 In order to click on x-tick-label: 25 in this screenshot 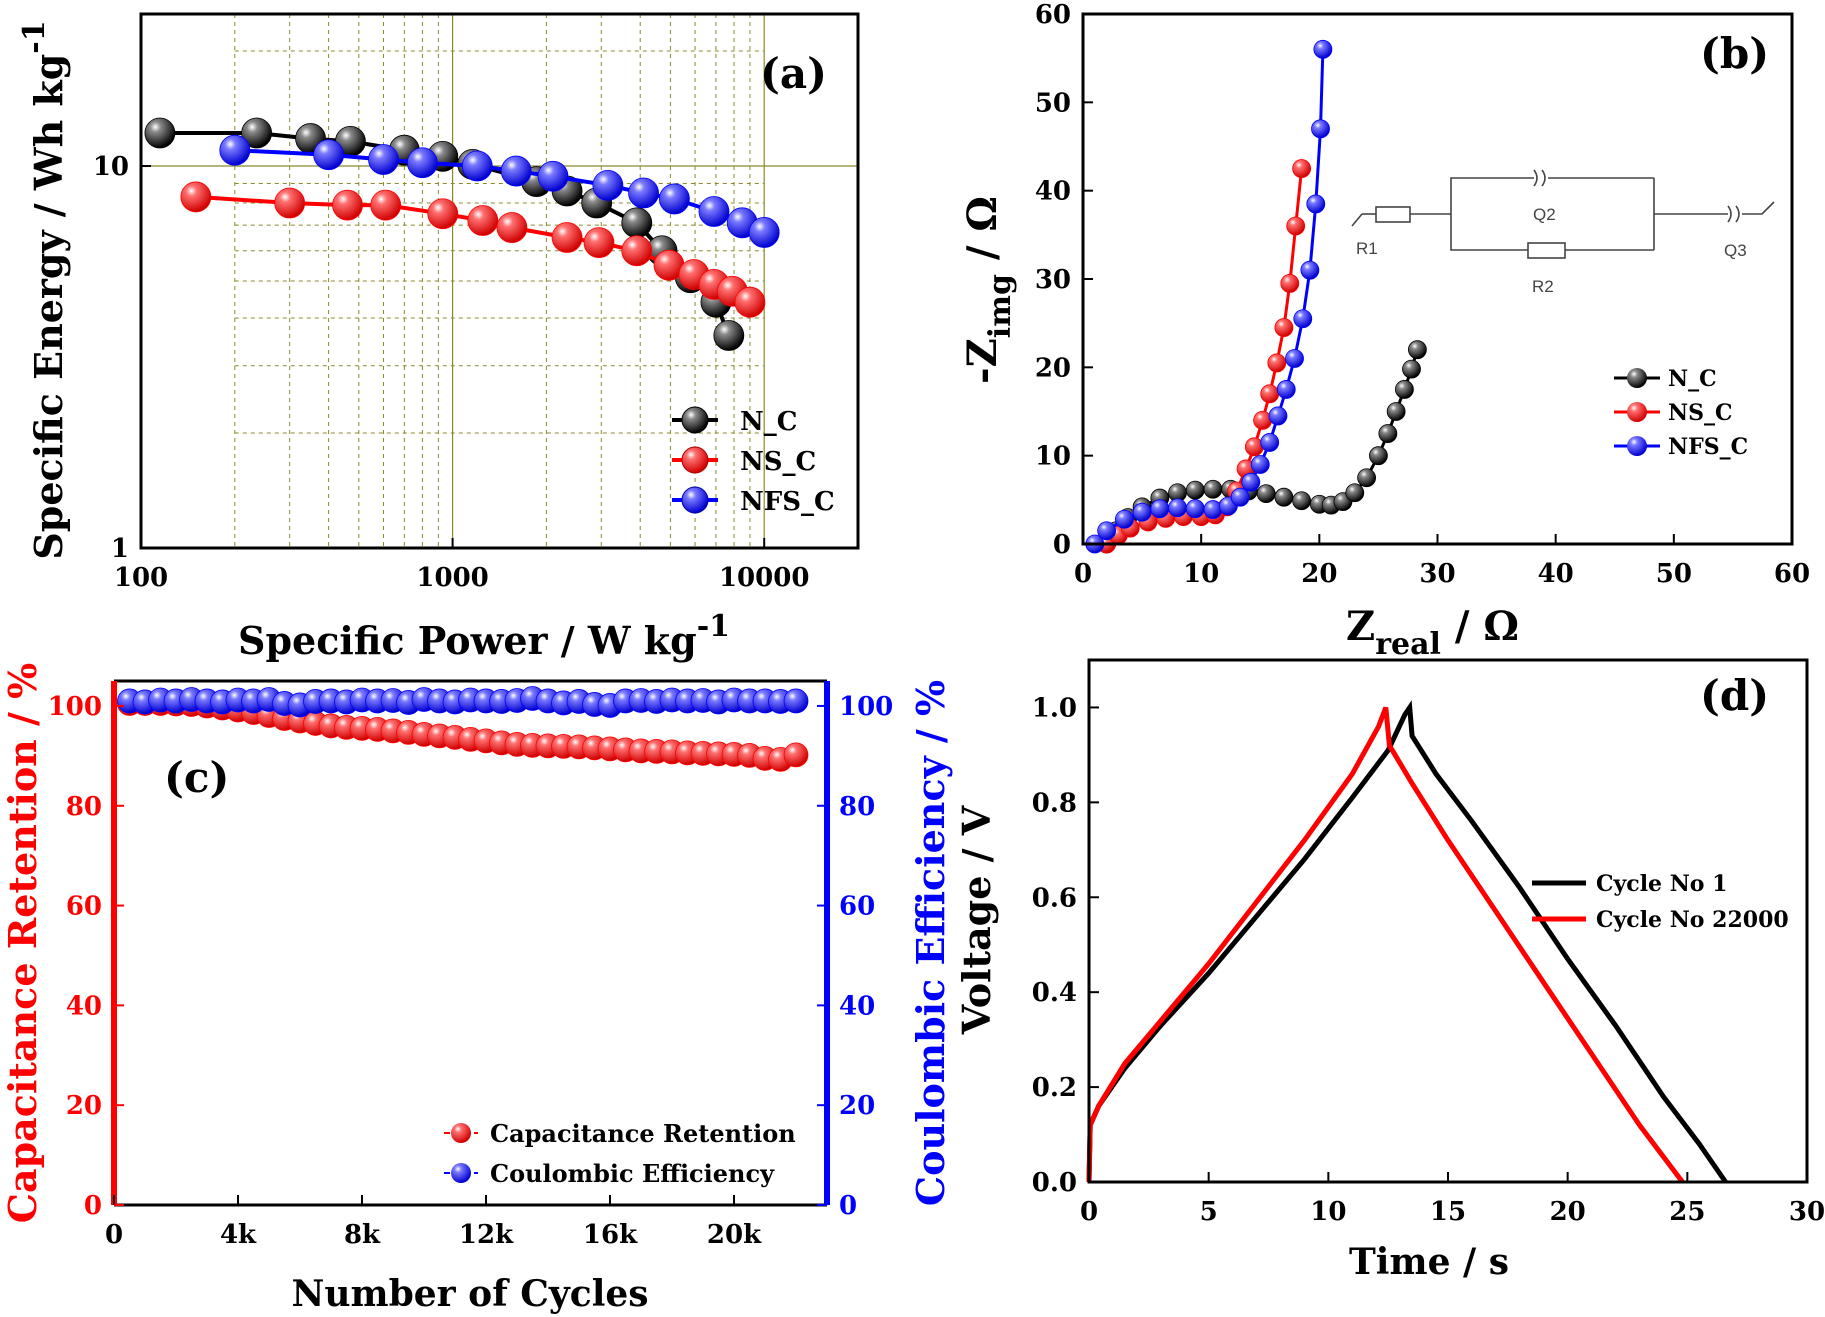, I will do `click(1687, 1212)`.